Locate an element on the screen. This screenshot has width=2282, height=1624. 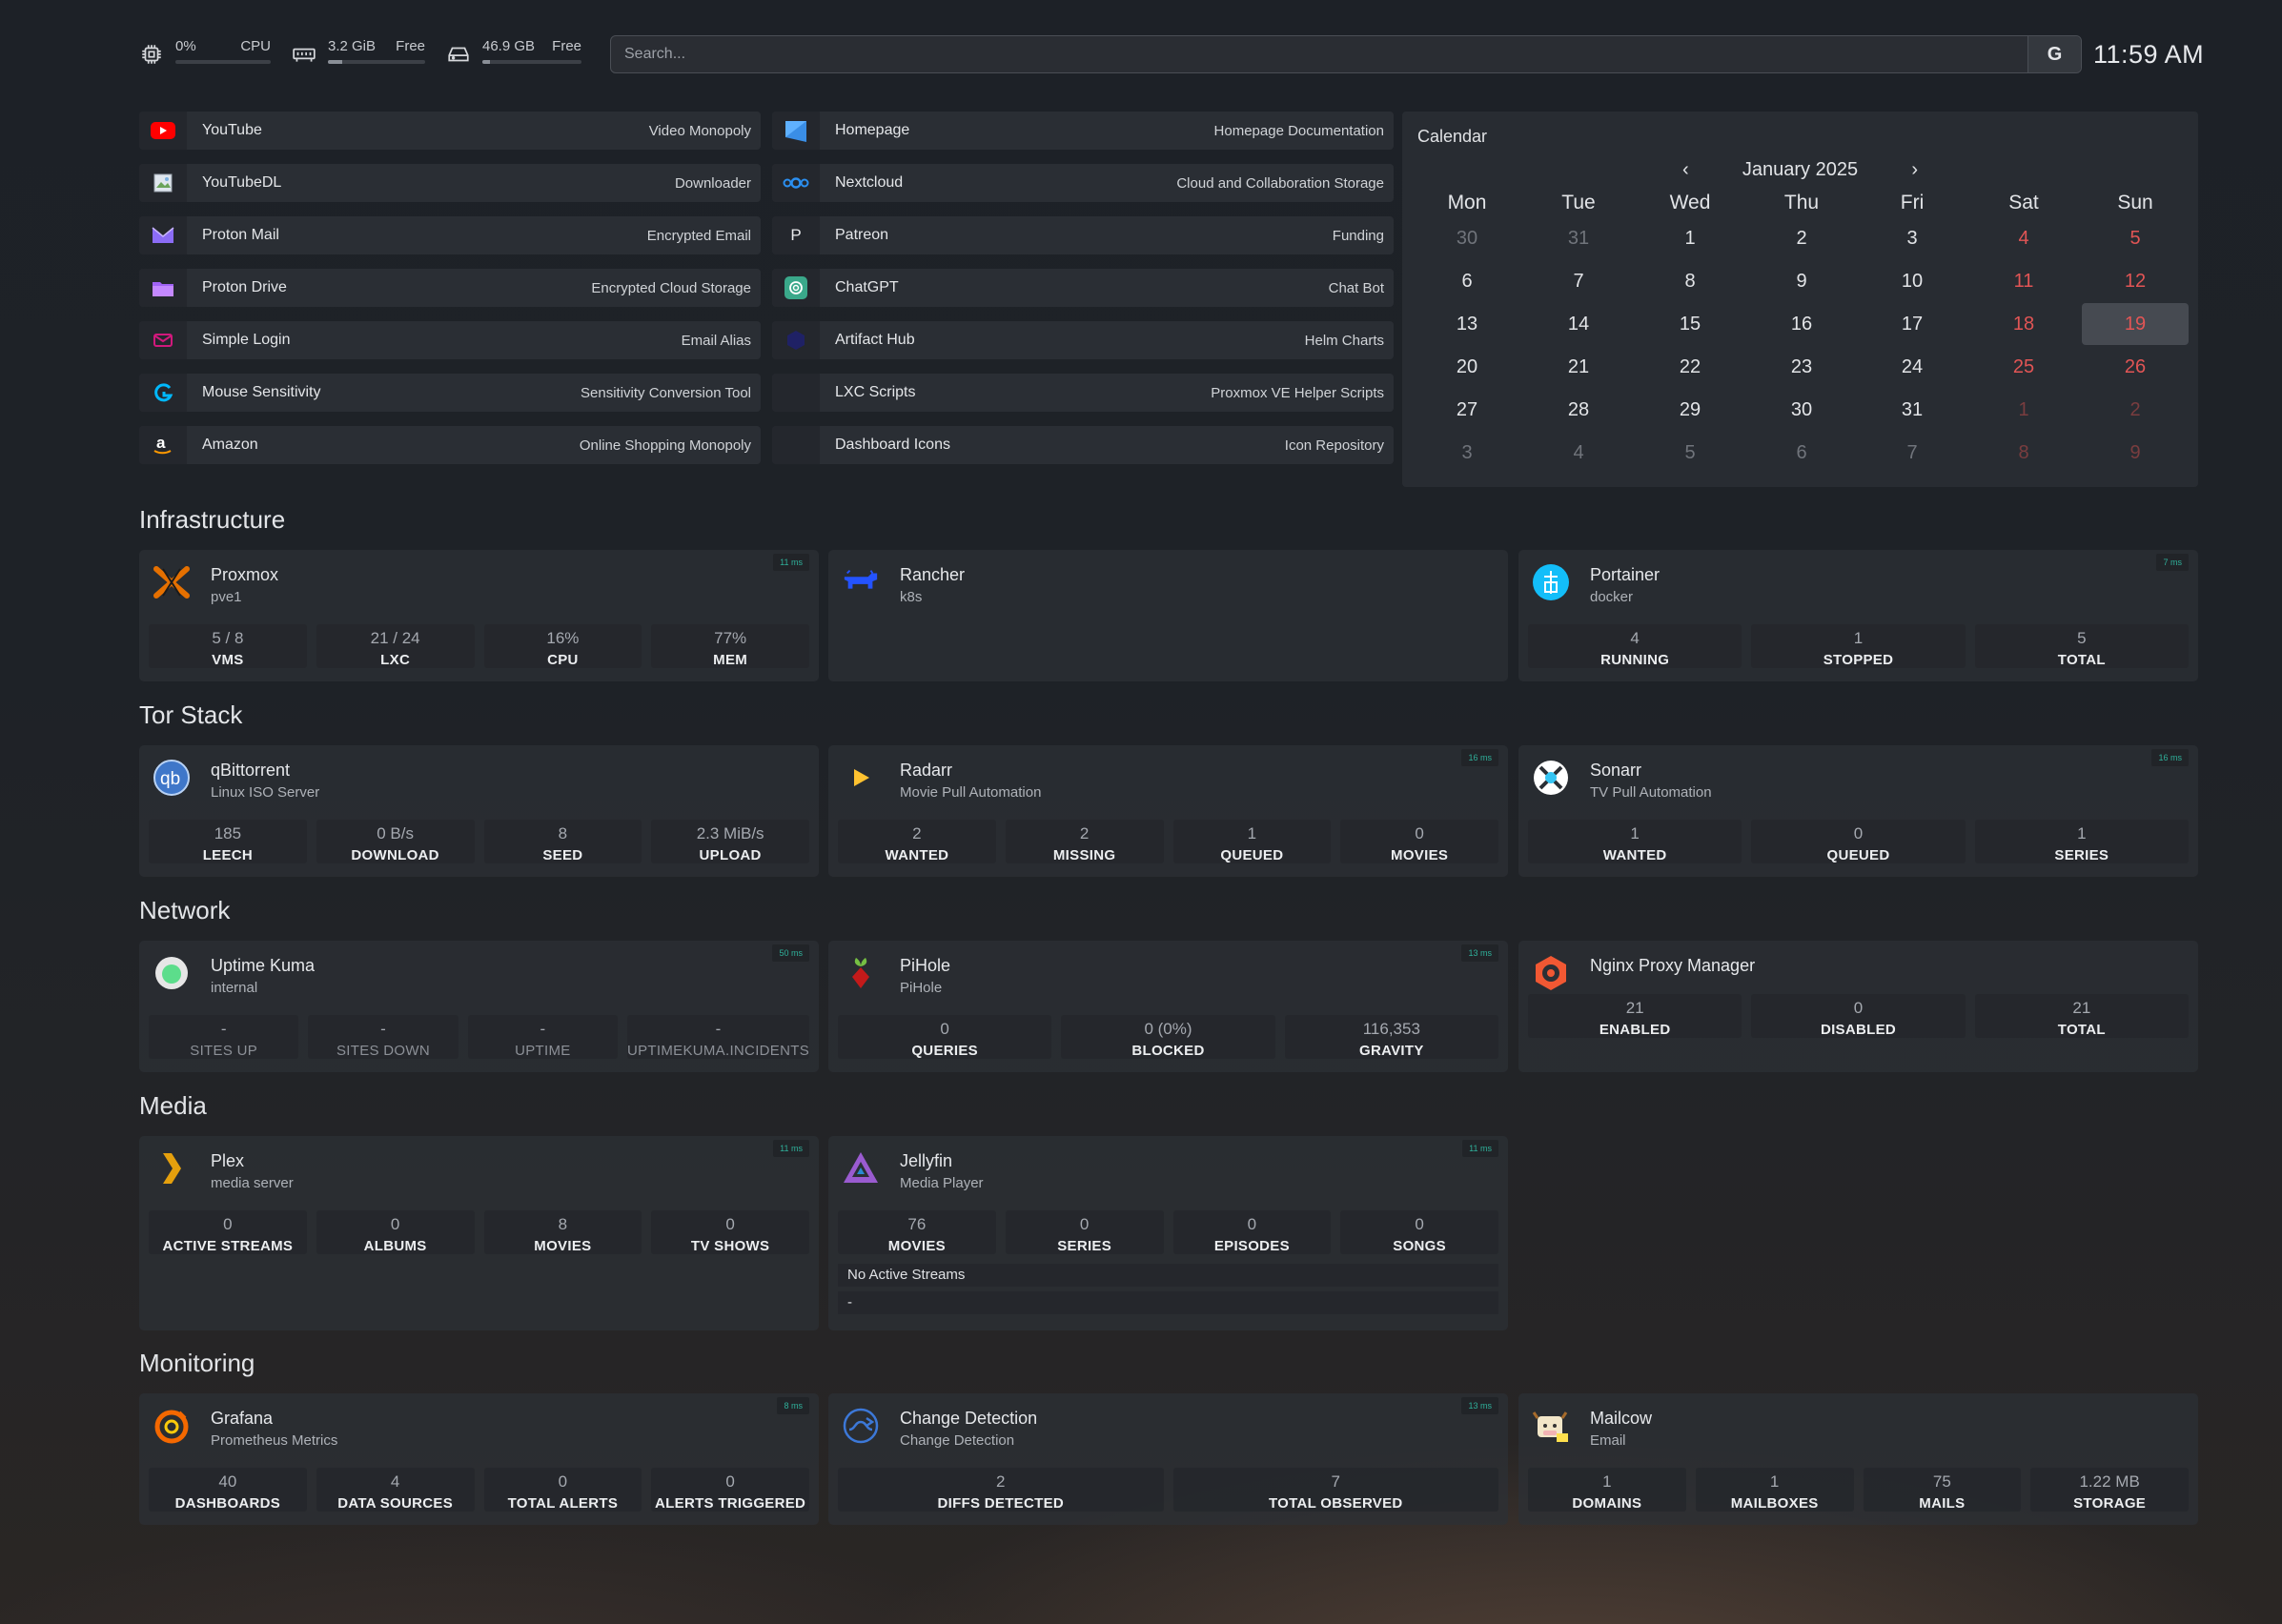
stat-label: MOVIES is located at coordinates (1420, 855).